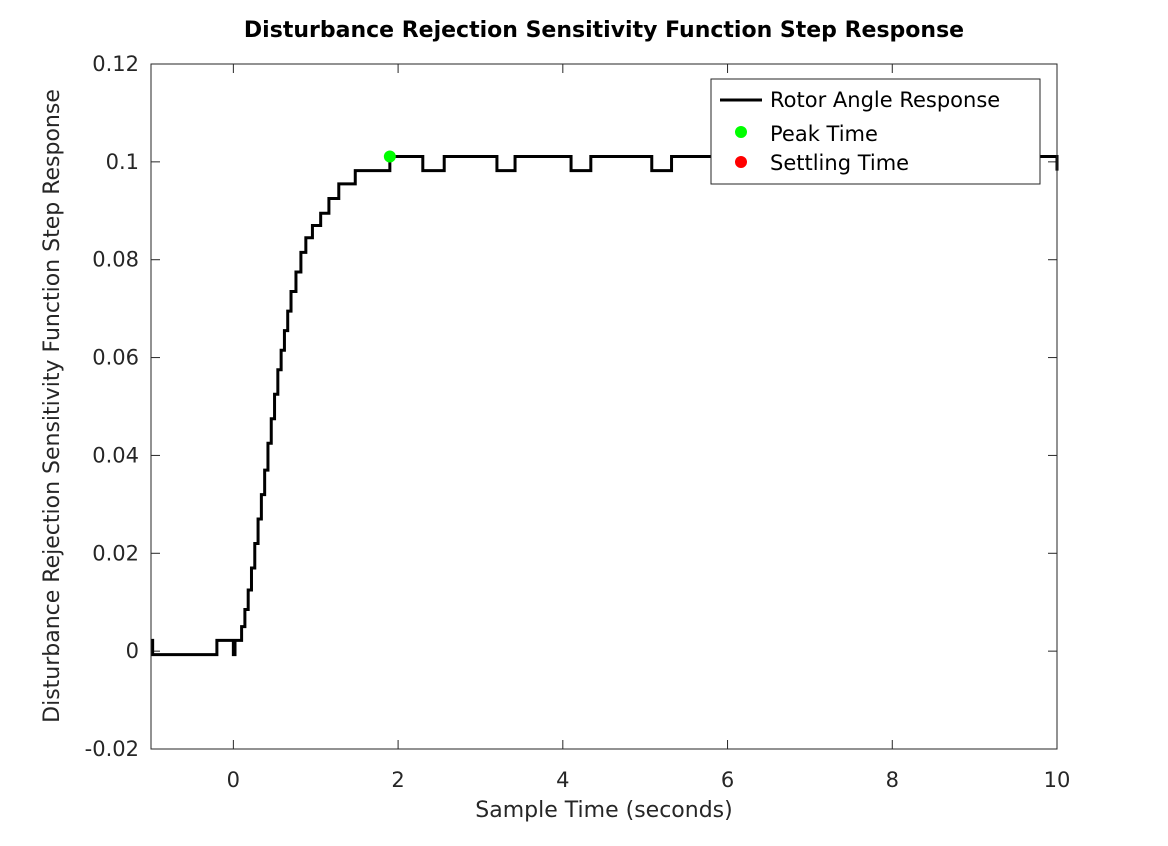  Describe the element at coordinates (885, 100) in the screenshot. I see `legend-label-rotor-angle-response: Rotor Angle Response` at that location.